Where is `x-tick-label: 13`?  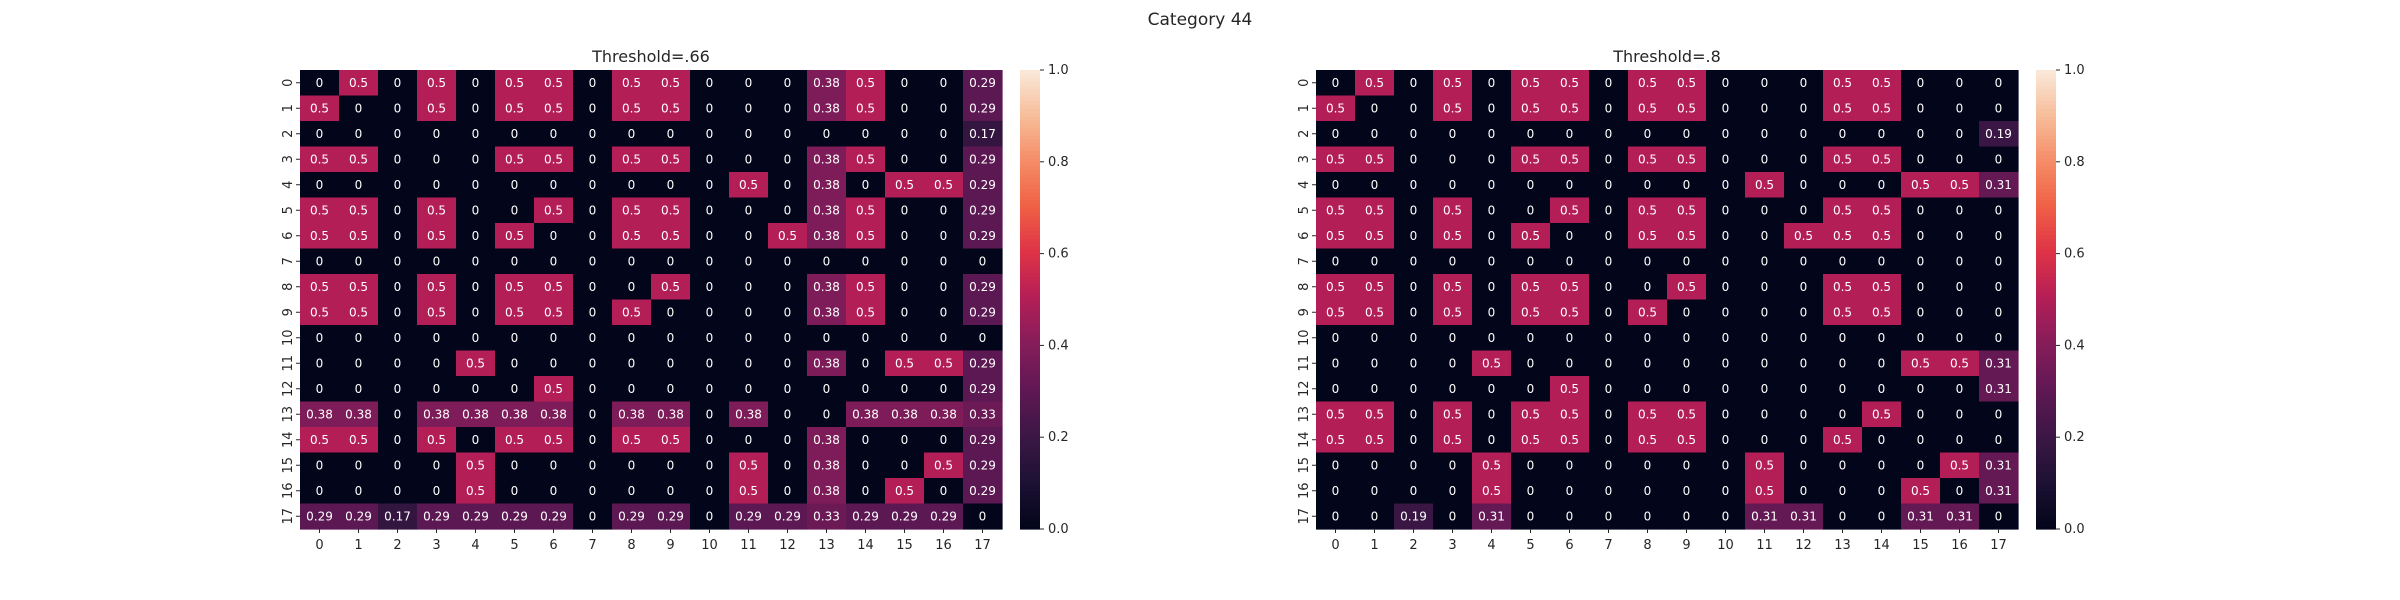 x-tick-label: 13 is located at coordinates (1842, 545).